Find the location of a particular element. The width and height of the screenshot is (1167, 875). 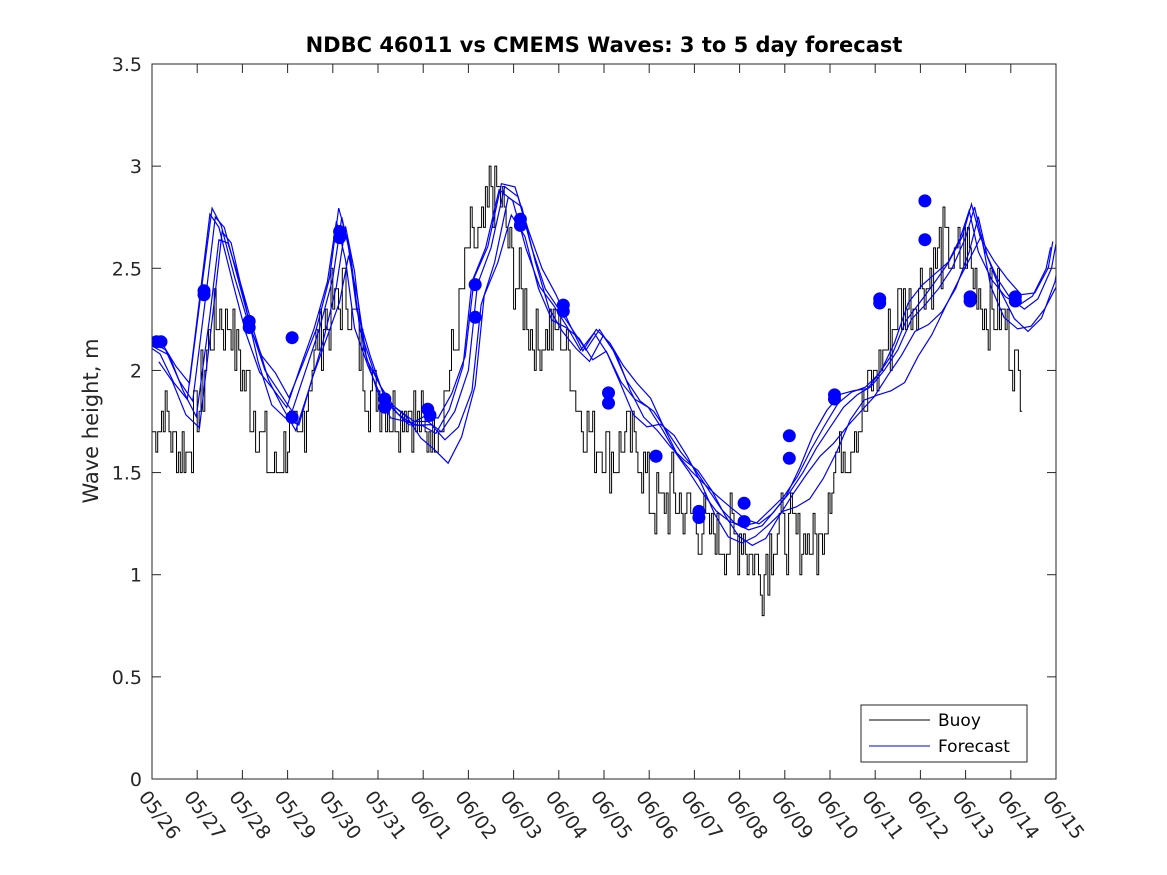

legend-box is located at coordinates (944, 733).